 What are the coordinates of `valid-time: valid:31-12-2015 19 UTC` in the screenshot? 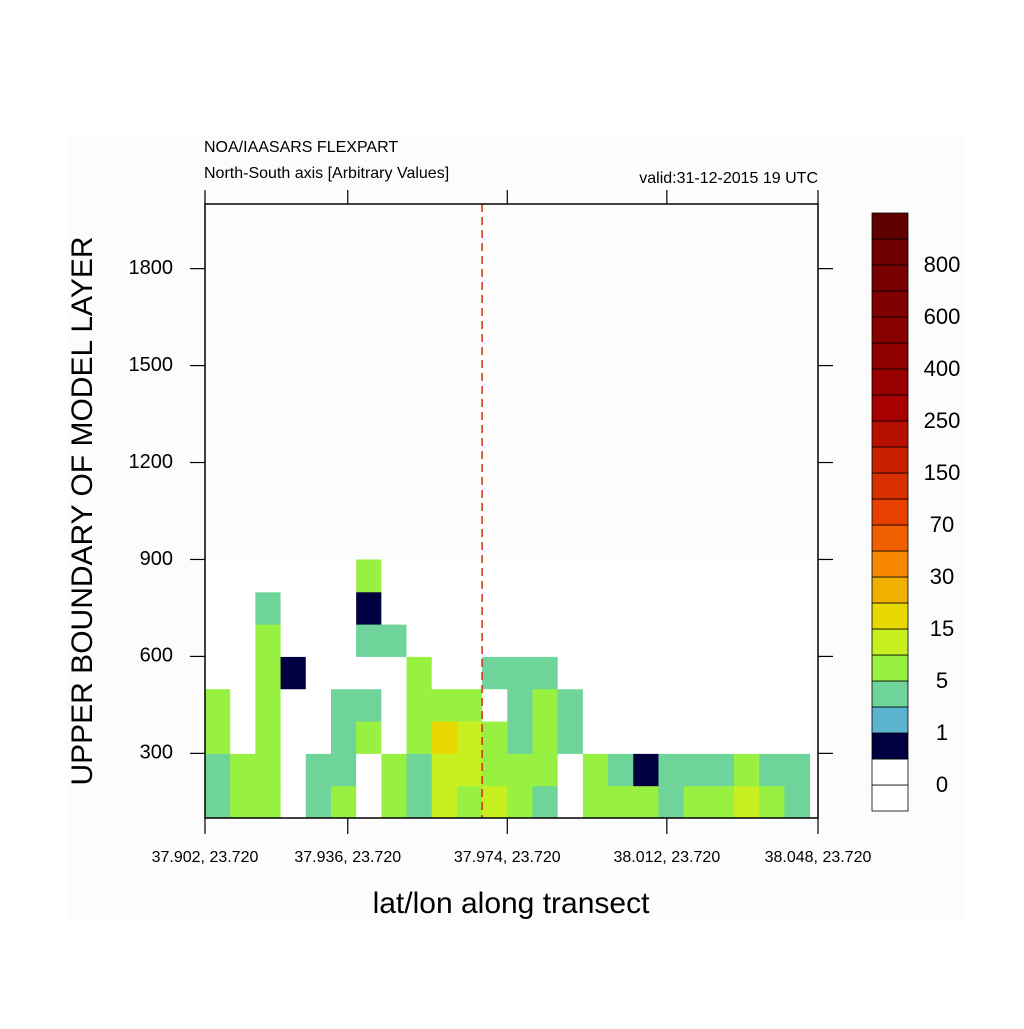 It's located at (728, 178).